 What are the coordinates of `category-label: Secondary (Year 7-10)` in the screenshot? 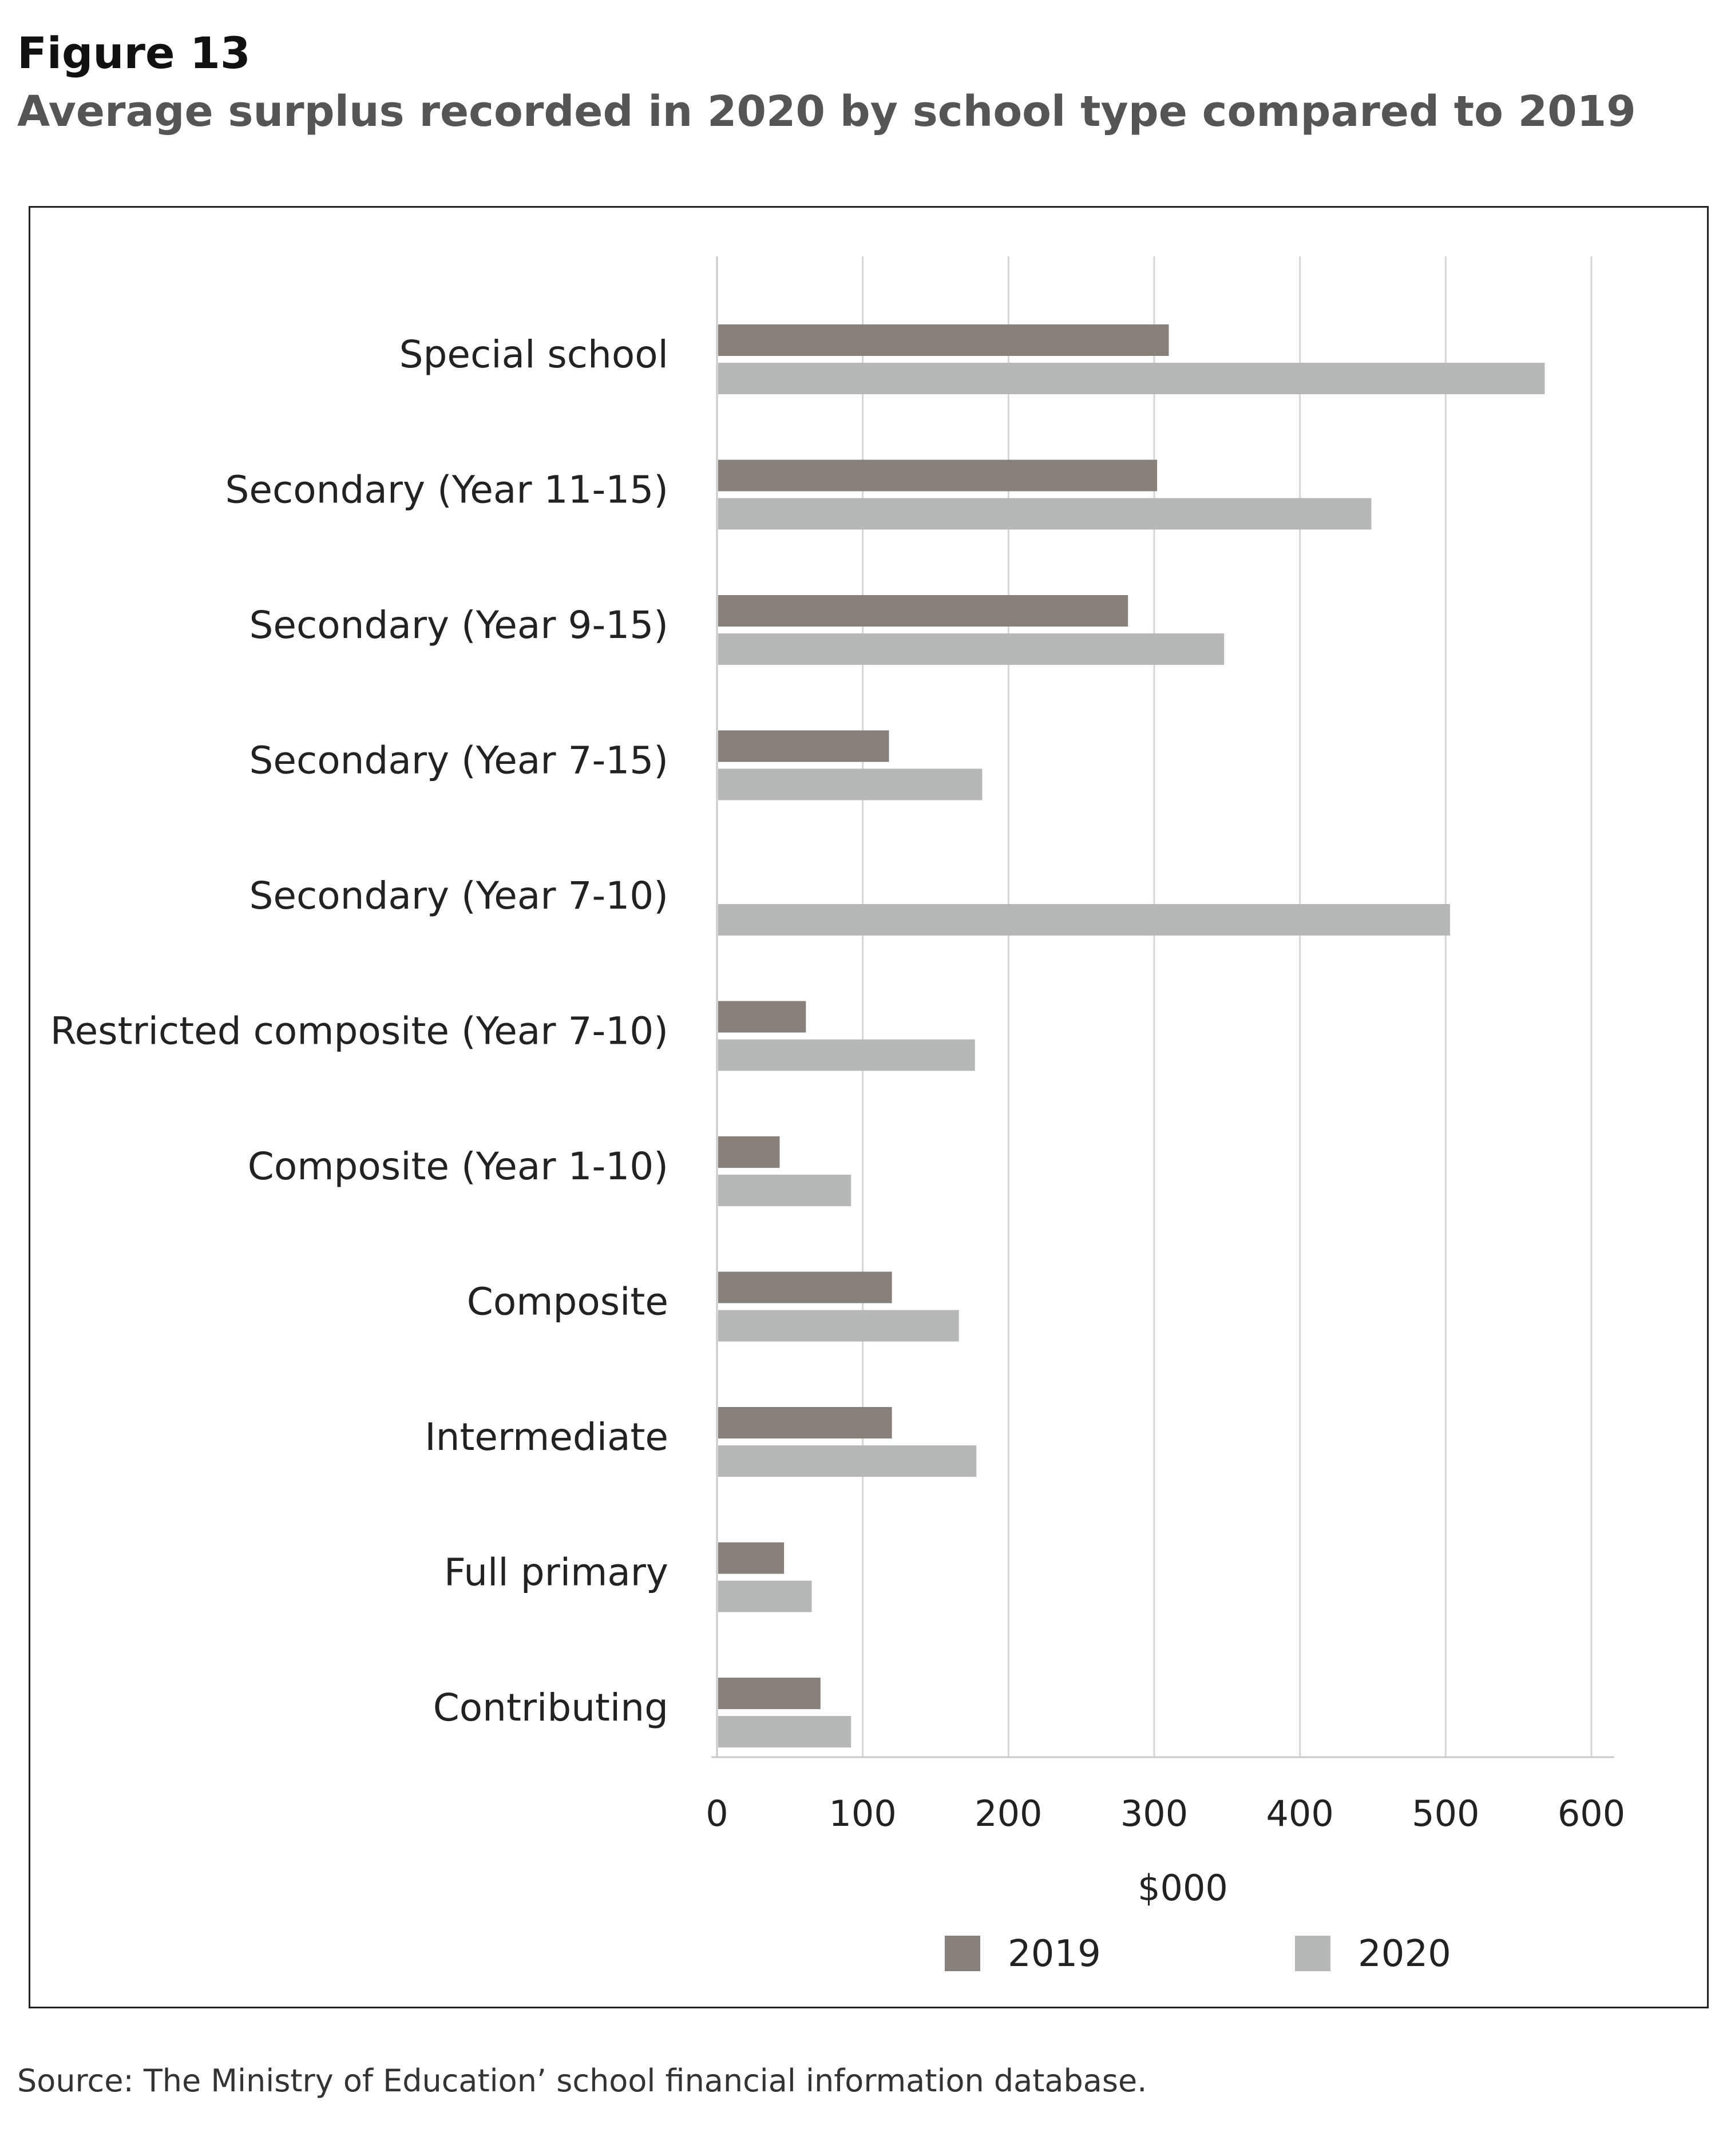 It's located at (458, 896).